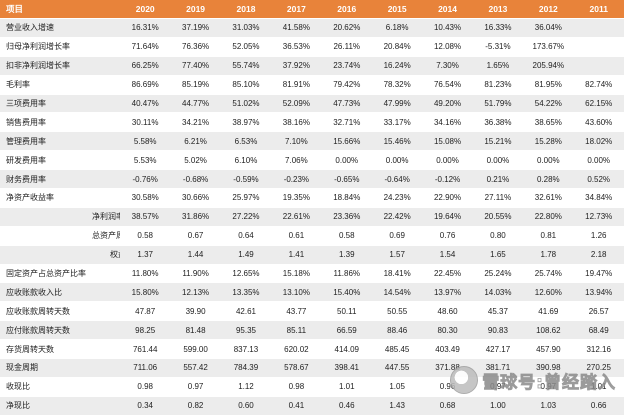 The image size is (624, 416). I want to click on row-value: 42.61, so click(245, 311).